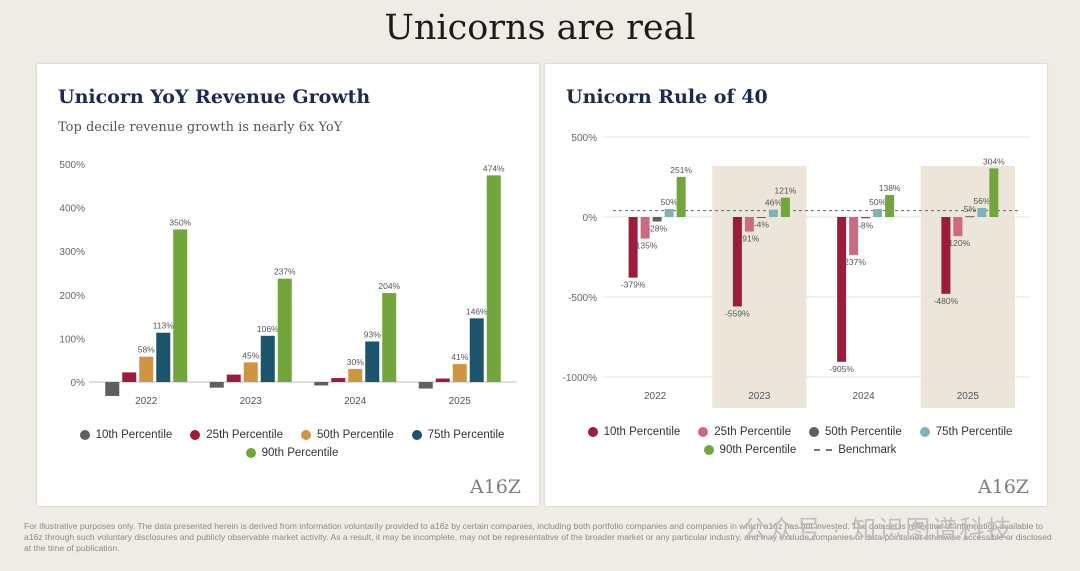 This screenshot has width=1080, height=571. Describe the element at coordinates (214, 97) in the screenshot. I see `revenue-growth-title: Unicorn YoY Revenue Growth` at that location.